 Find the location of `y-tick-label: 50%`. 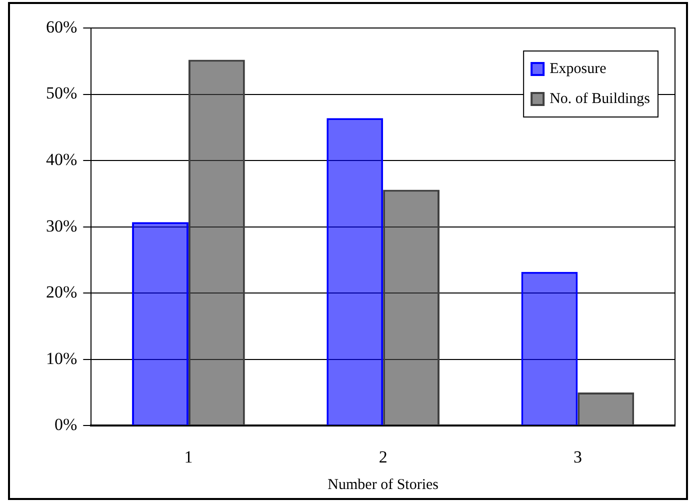

y-tick-label: 50% is located at coordinates (62, 93).